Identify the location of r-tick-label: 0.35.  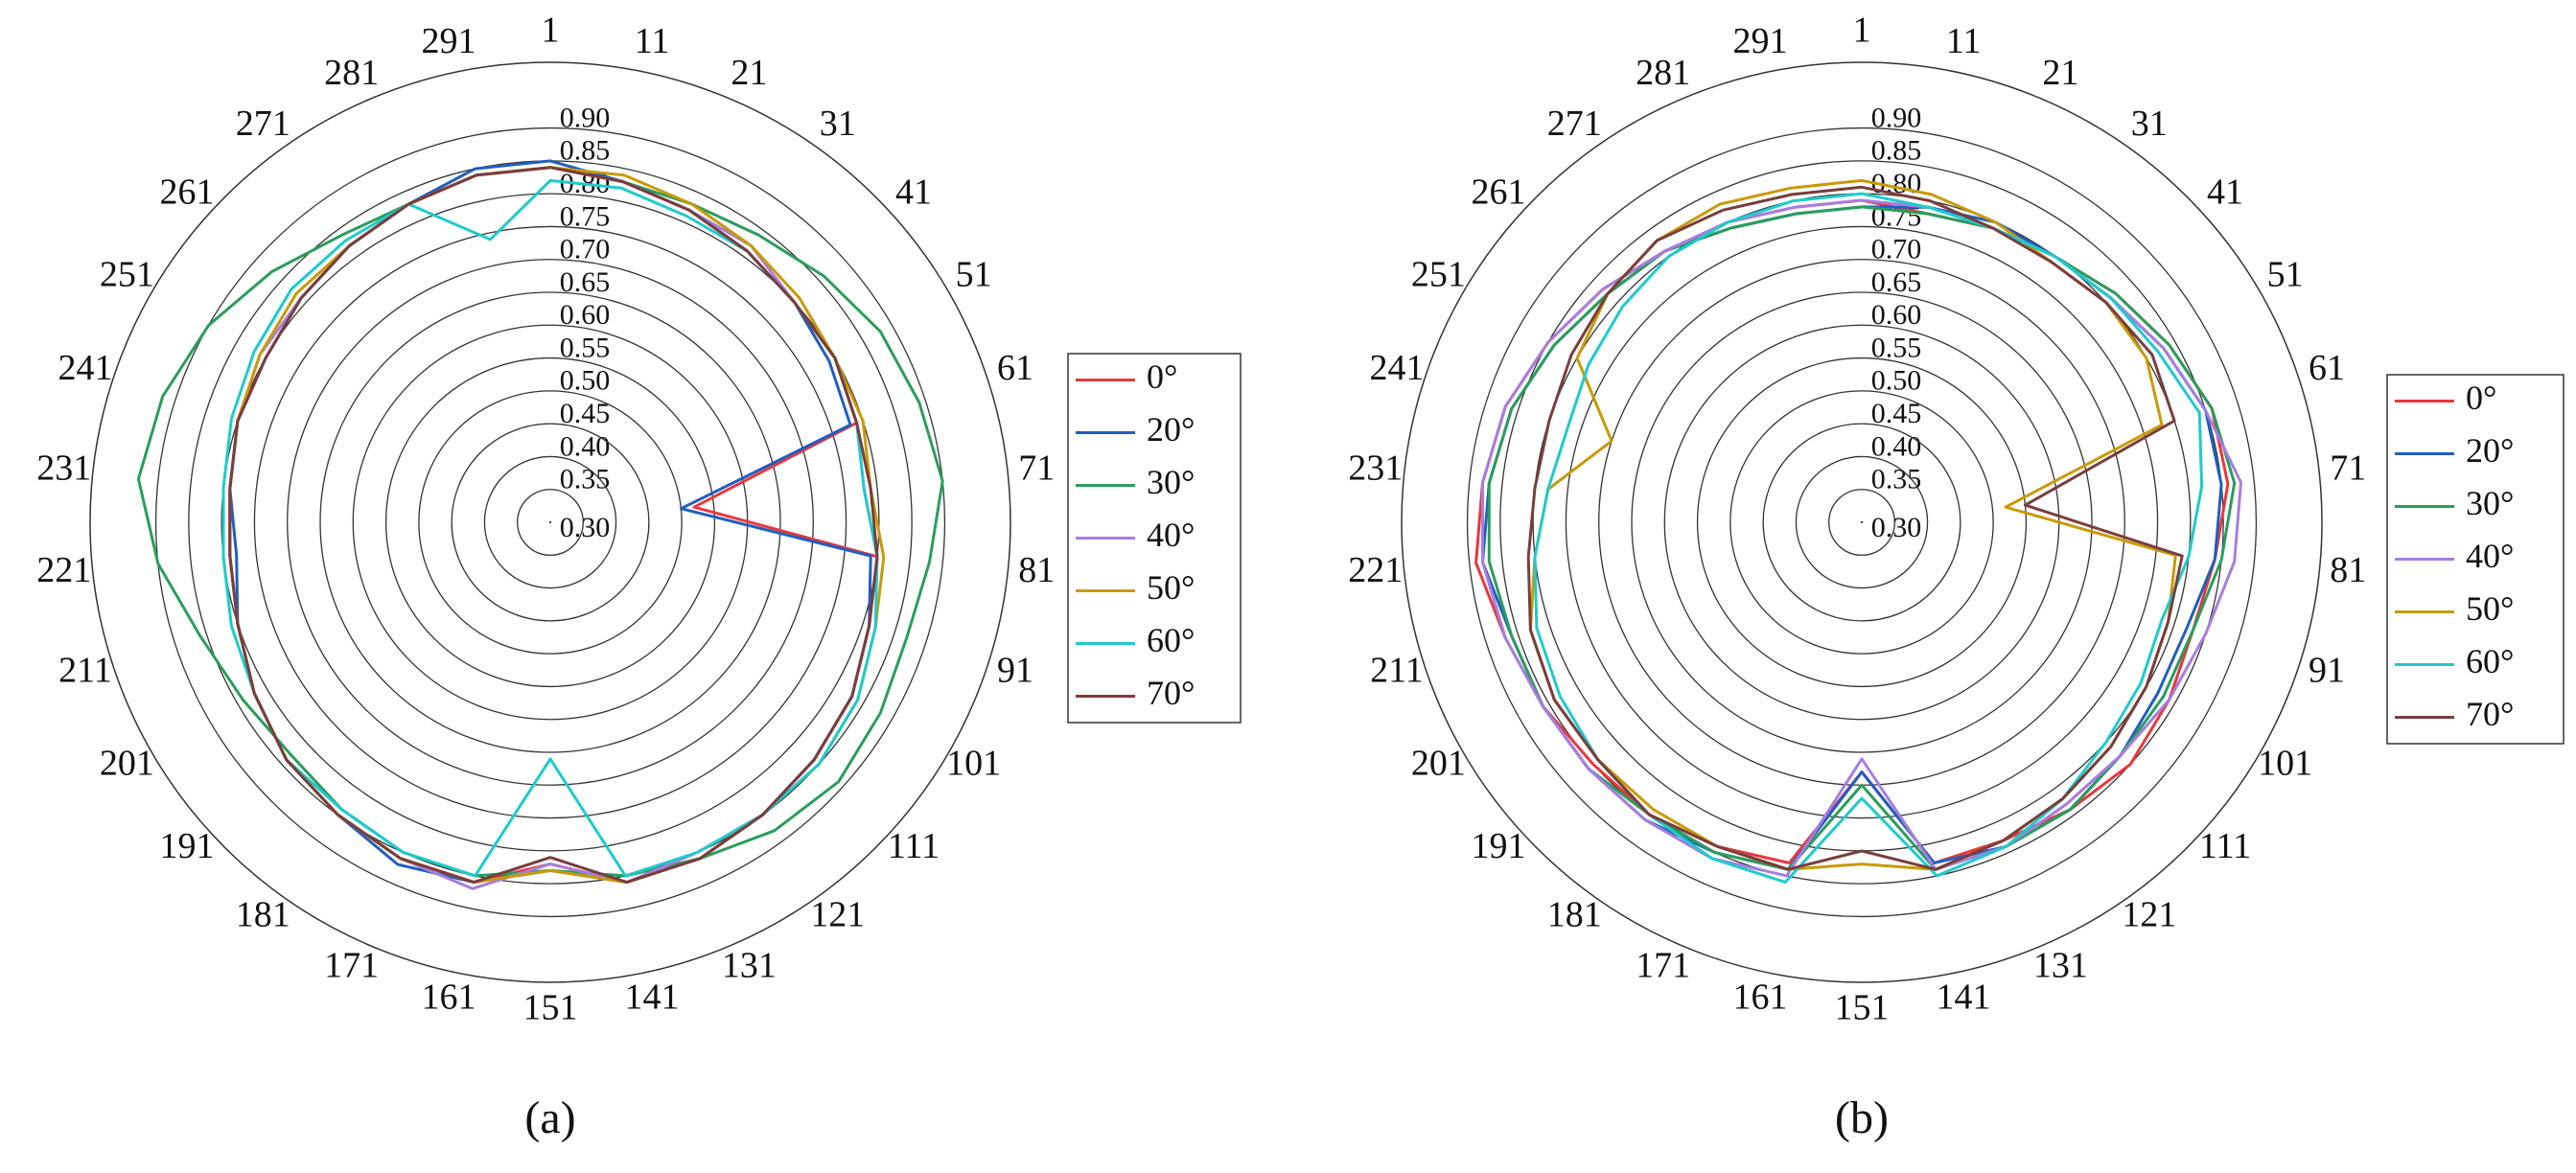
(1897, 479).